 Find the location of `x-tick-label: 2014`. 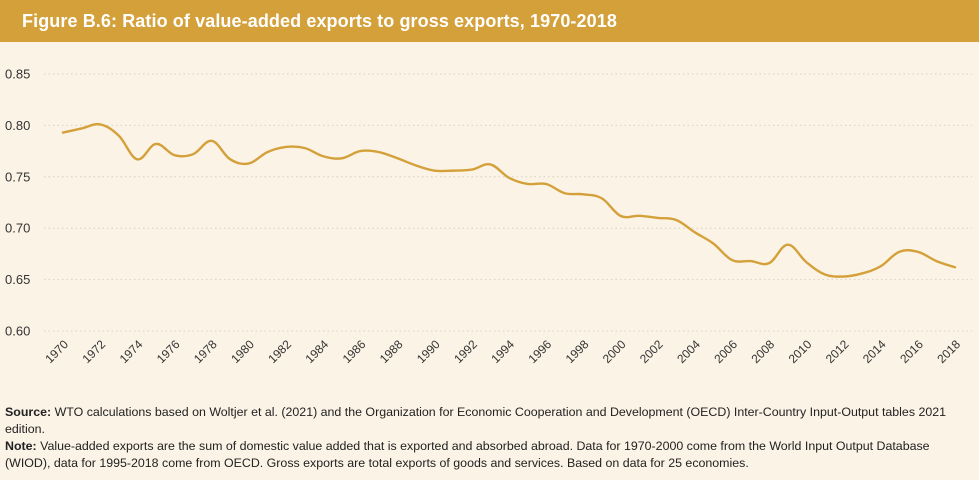

x-tick-label: 2014 is located at coordinates (874, 351).